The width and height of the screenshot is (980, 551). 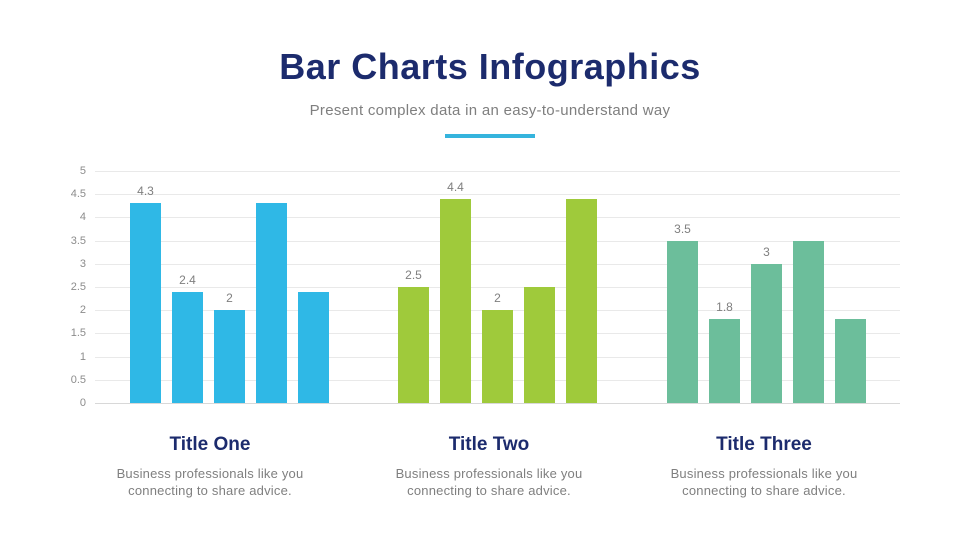 I want to click on page-title: Bar Charts Infographics, so click(x=490, y=66).